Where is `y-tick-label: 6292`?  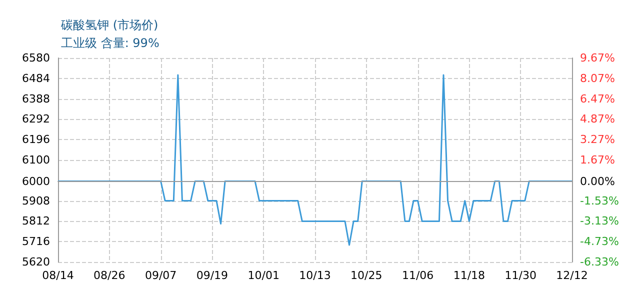 y-tick-label: 6292 is located at coordinates (36, 119).